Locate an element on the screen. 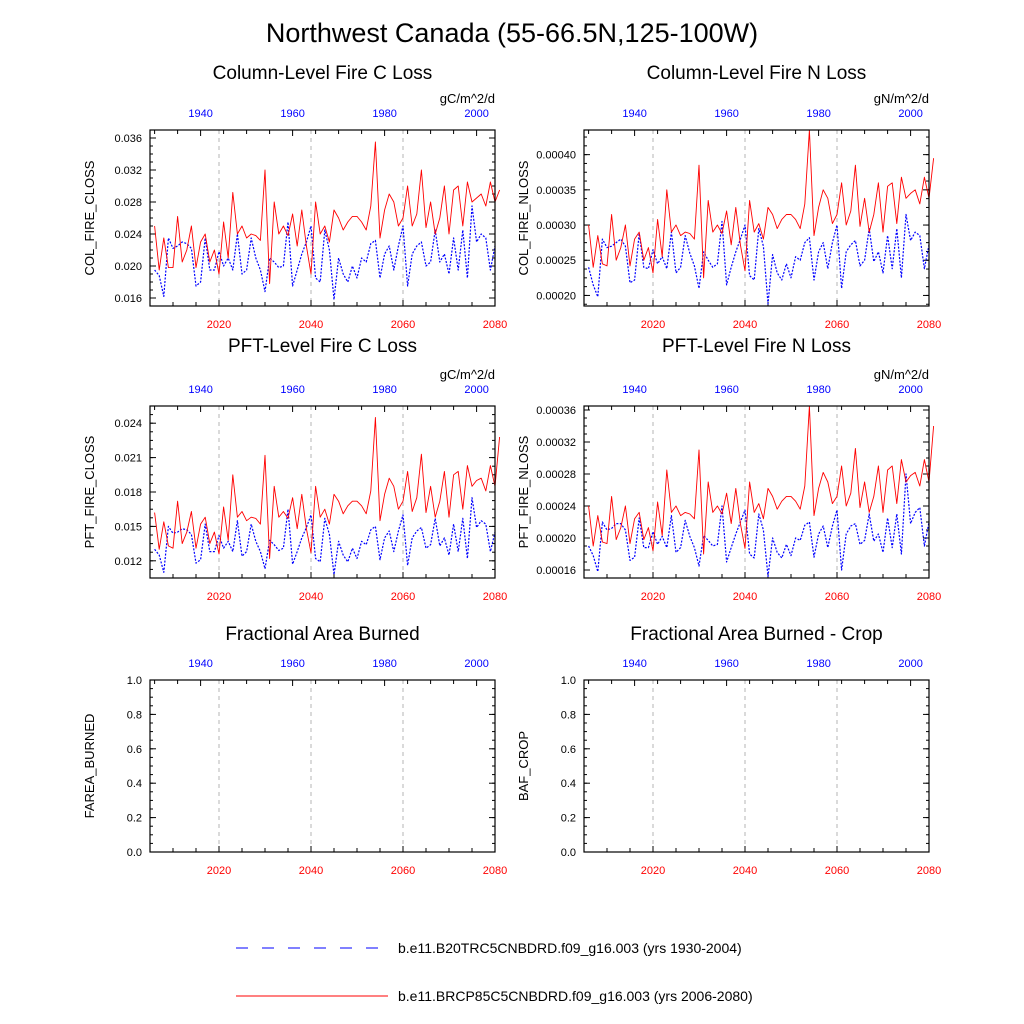 This screenshot has height=1024, width=1024. y-axis-label: COL_FIRE_CLOSS is located at coordinates (89, 217).